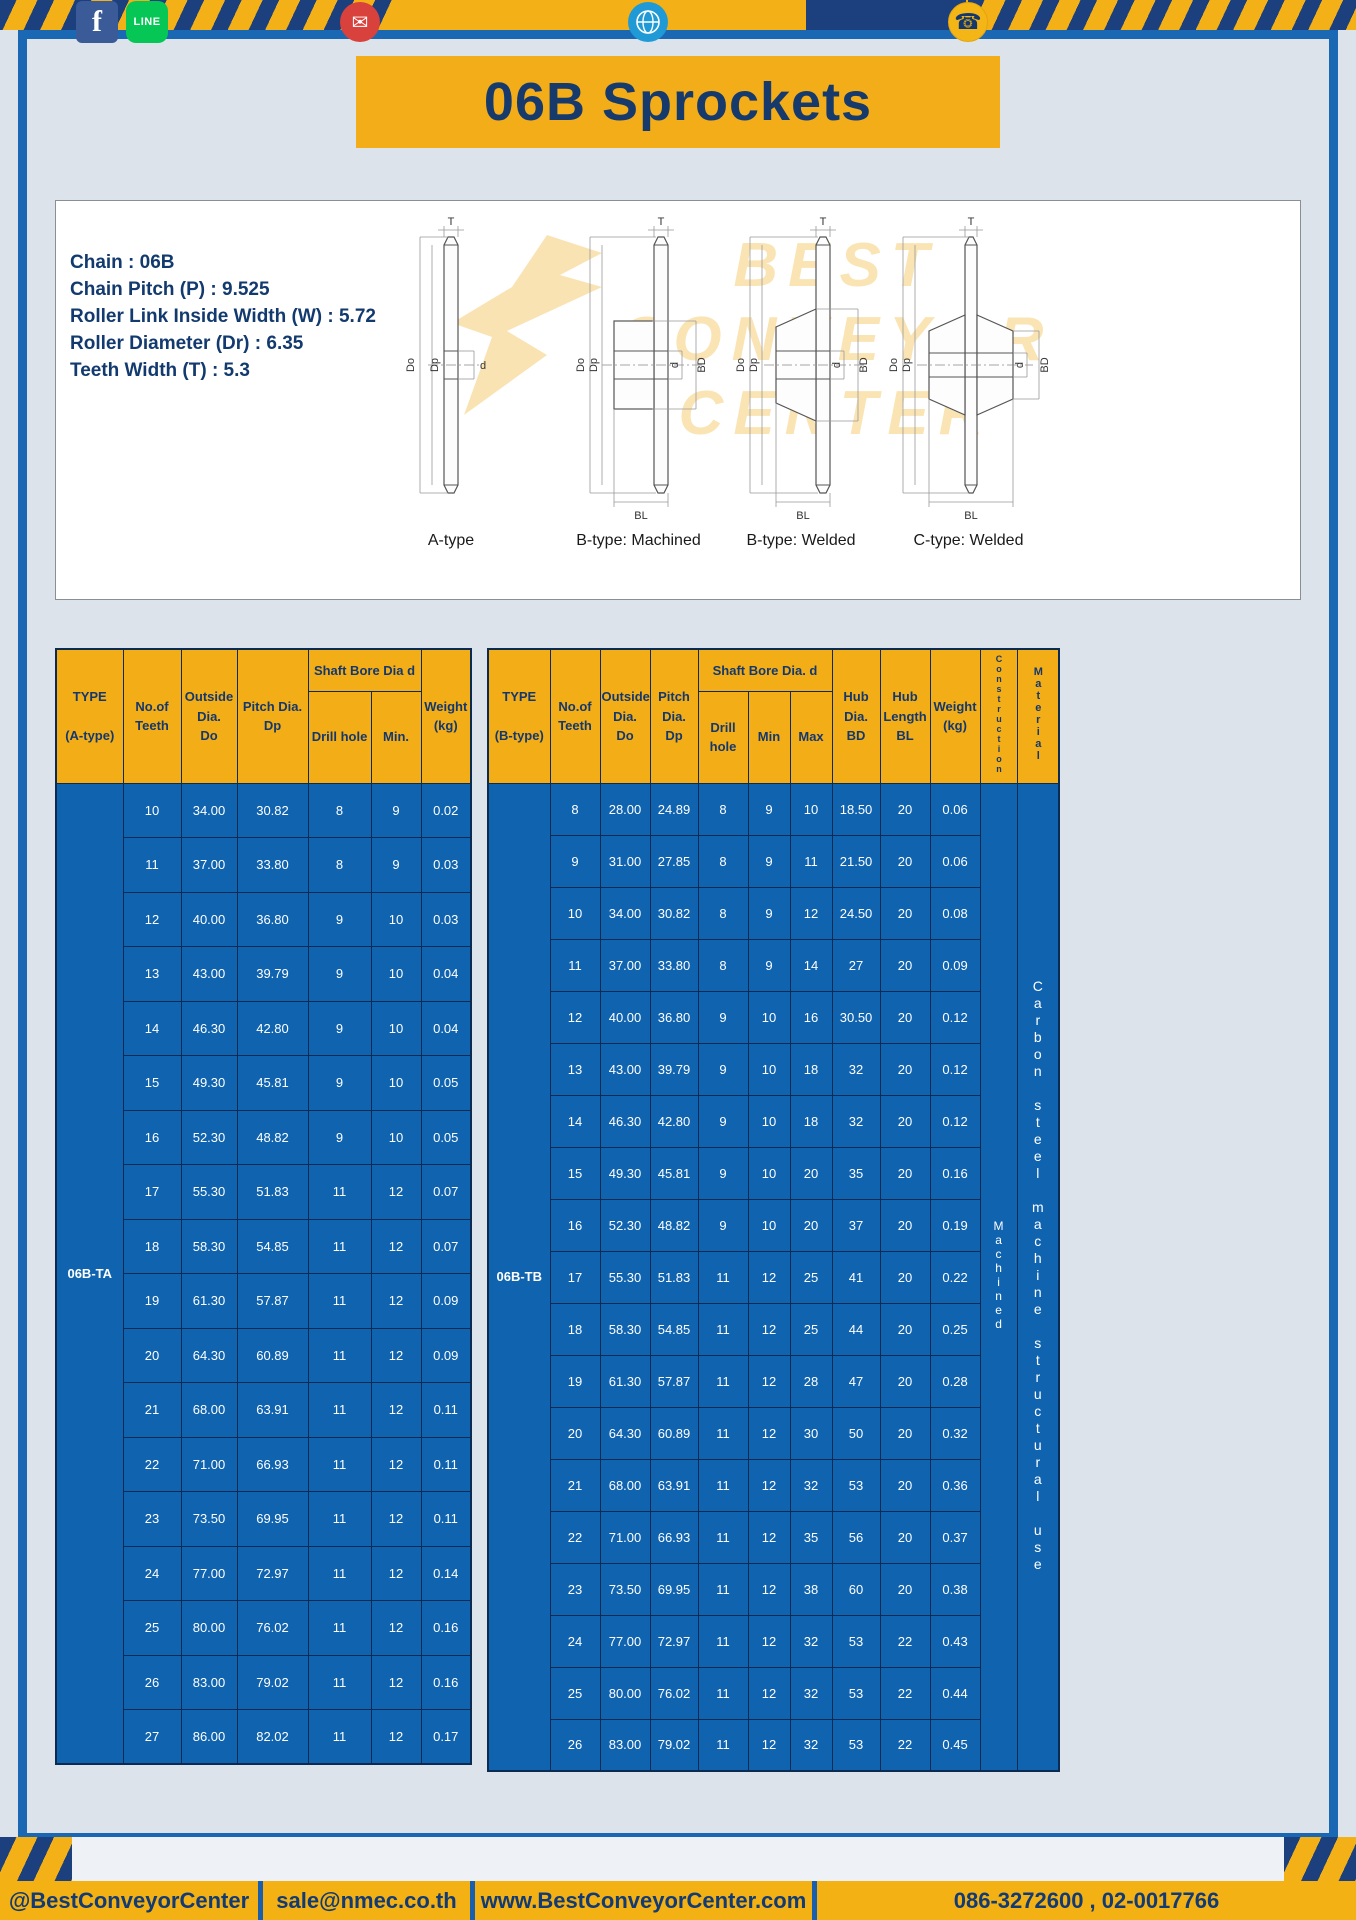  What do you see at coordinates (674, 1329) in the screenshot?
I see `data-cell: 54.85` at bounding box center [674, 1329].